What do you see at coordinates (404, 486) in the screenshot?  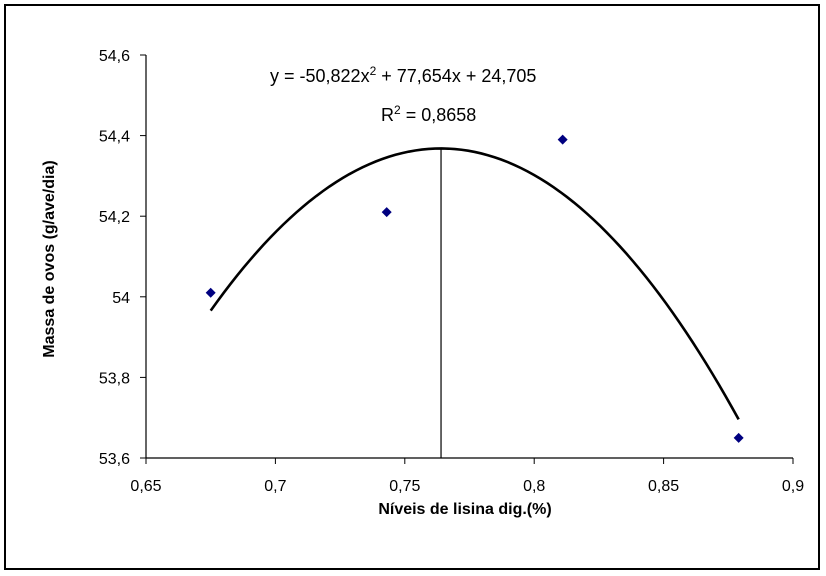 I see `x-tick-label: 0,75` at bounding box center [404, 486].